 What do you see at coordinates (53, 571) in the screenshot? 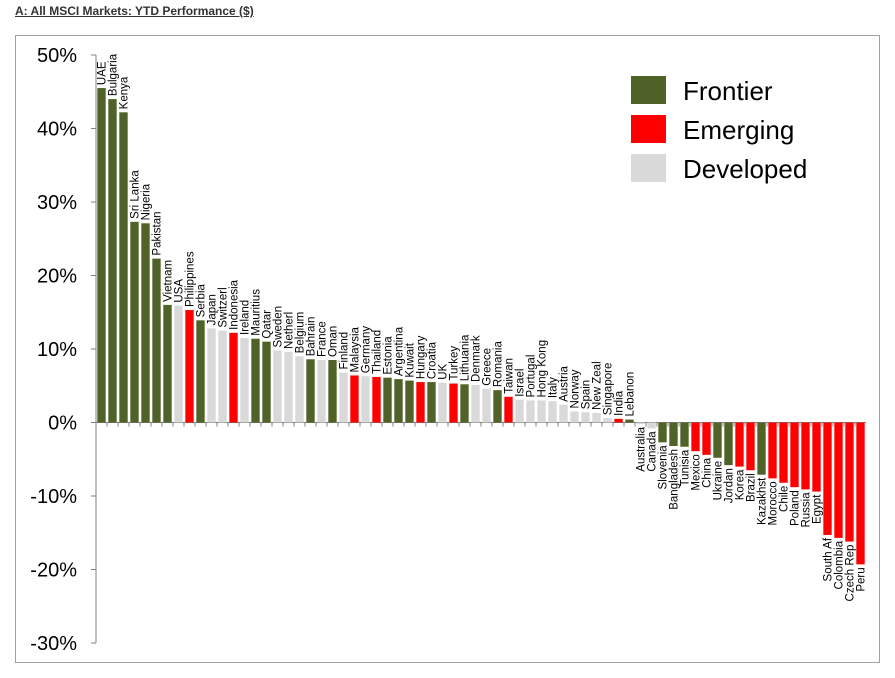
I see `y-tick-label: -20%` at bounding box center [53, 571].